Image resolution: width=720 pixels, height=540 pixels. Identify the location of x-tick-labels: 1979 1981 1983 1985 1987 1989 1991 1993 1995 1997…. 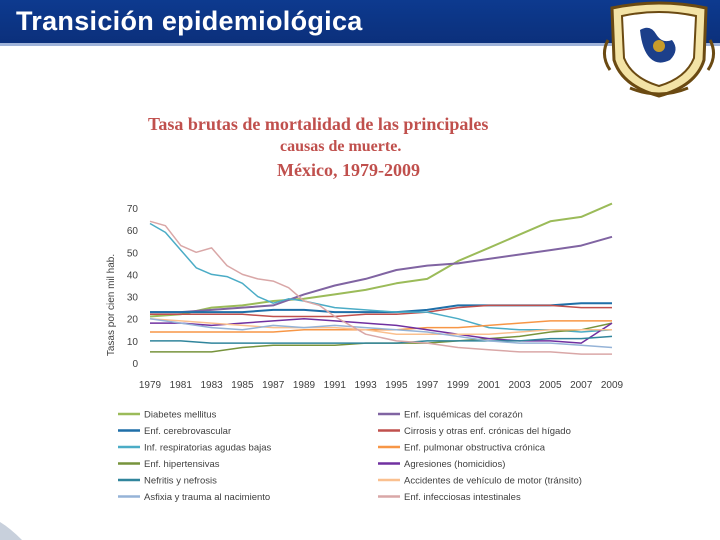
(381, 385).